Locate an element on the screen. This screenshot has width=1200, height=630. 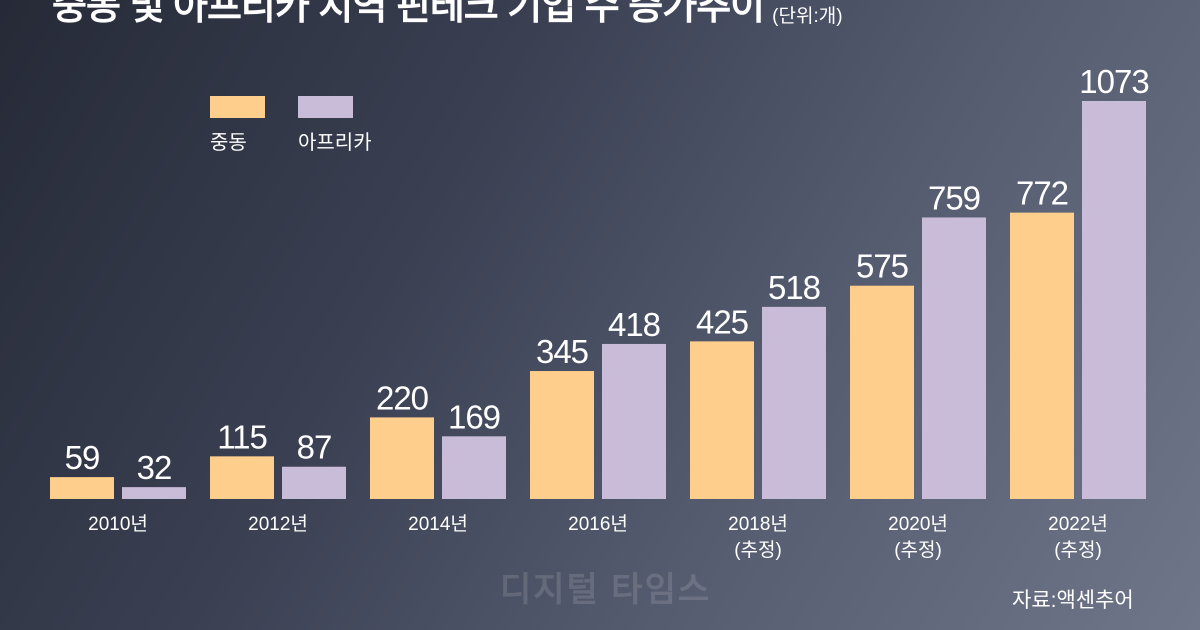
x-tick-label-4-0: 2018년 is located at coordinates (758, 524).